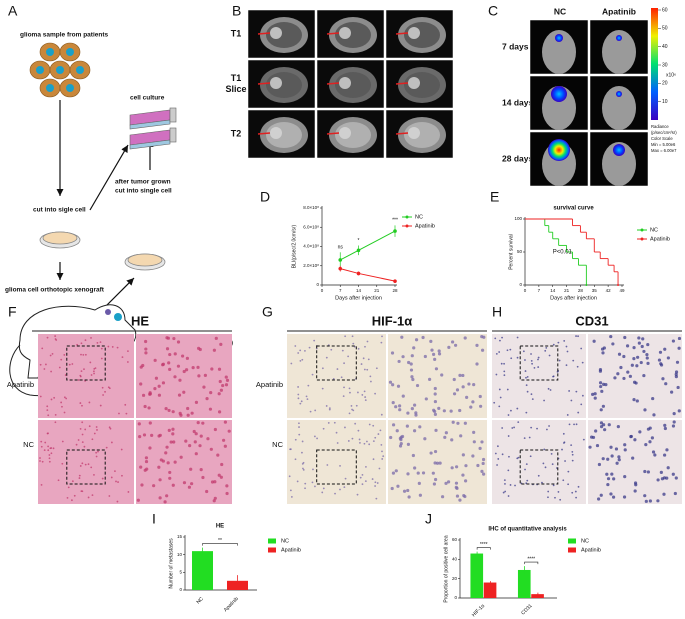 The height and width of the screenshot is (619, 685). What do you see at coordinates (660, 126) in the screenshot?
I see `color-bar-caption: Radiance` at bounding box center [660, 126].